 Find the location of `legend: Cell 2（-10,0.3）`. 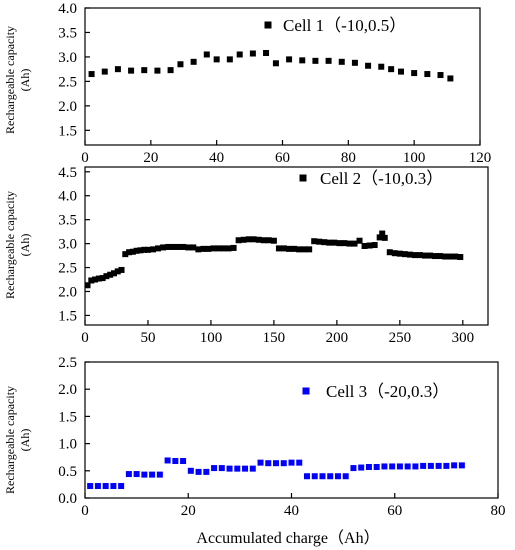

legend: Cell 2（-10,0.3） is located at coordinates (371, 178).